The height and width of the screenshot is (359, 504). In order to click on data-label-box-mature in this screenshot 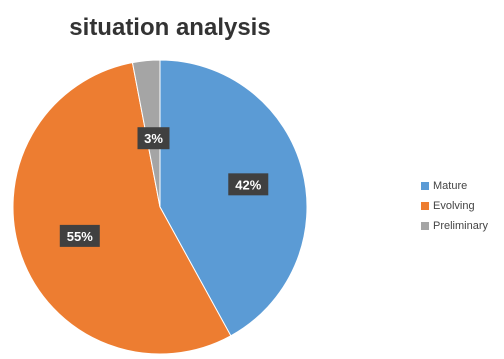, I will do `click(248, 184)`.